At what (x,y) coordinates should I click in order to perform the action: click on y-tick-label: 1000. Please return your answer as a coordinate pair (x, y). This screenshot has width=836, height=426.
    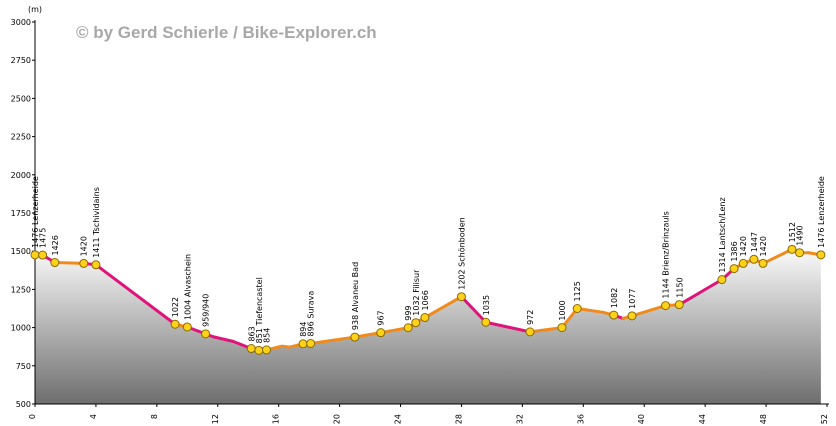
    Looking at the image, I should click on (21, 328).